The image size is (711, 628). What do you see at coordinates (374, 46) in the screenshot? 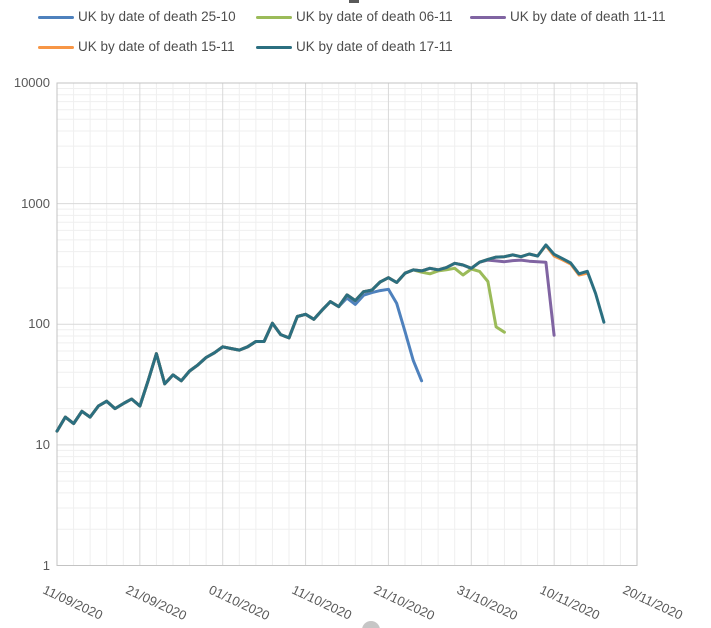
I see `legend-label: UK by date of death 17-11` at bounding box center [374, 46].